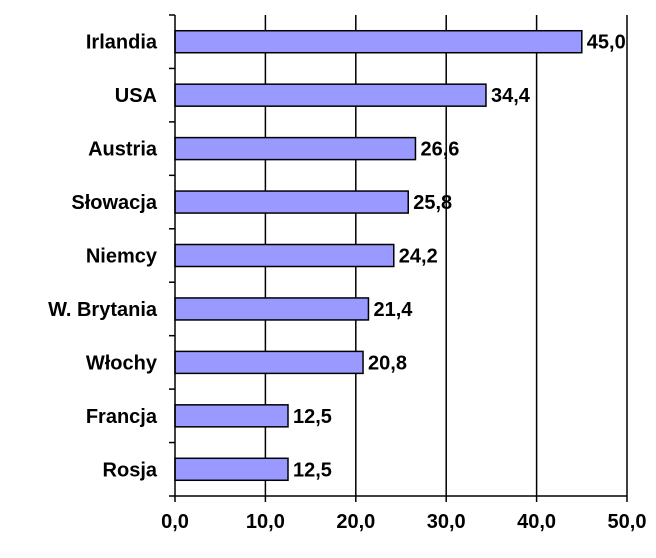  I want to click on category-label: Irlandia, so click(122, 43).